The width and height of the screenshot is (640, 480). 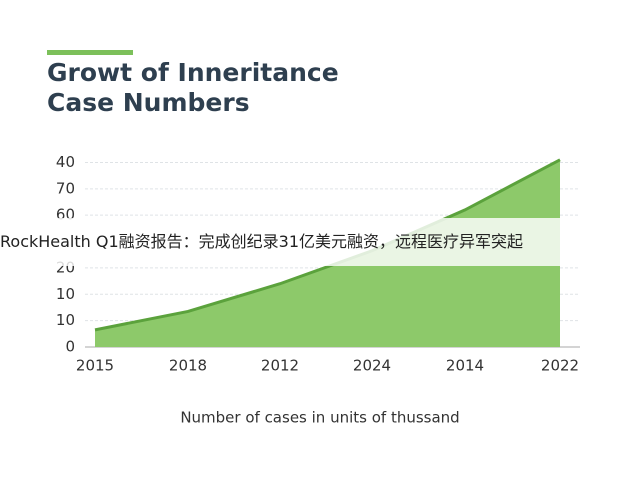 I want to click on x-tick-label: 2015, so click(x=95, y=366).